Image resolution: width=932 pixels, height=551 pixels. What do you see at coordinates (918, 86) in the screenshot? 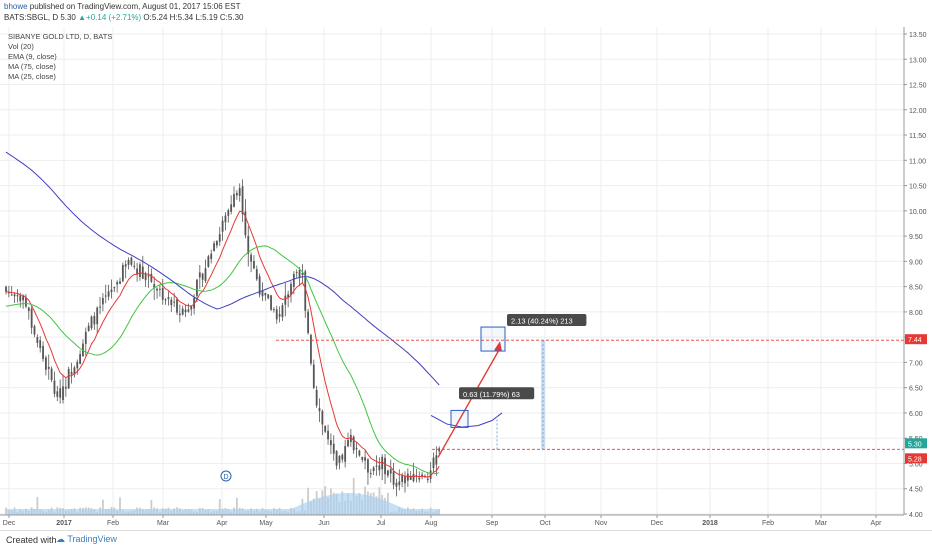
I see `y-tick-label: 12.50` at bounding box center [918, 86].